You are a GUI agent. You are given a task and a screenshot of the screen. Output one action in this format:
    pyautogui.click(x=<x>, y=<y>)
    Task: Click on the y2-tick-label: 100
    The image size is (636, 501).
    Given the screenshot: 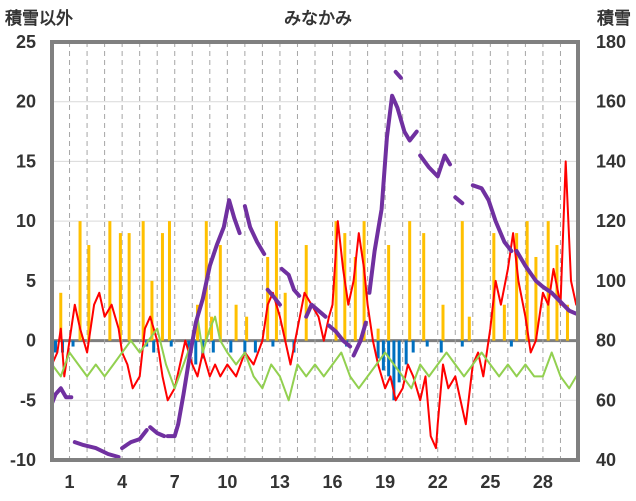 What is the action you would take?
    pyautogui.click(x=611, y=281)
    